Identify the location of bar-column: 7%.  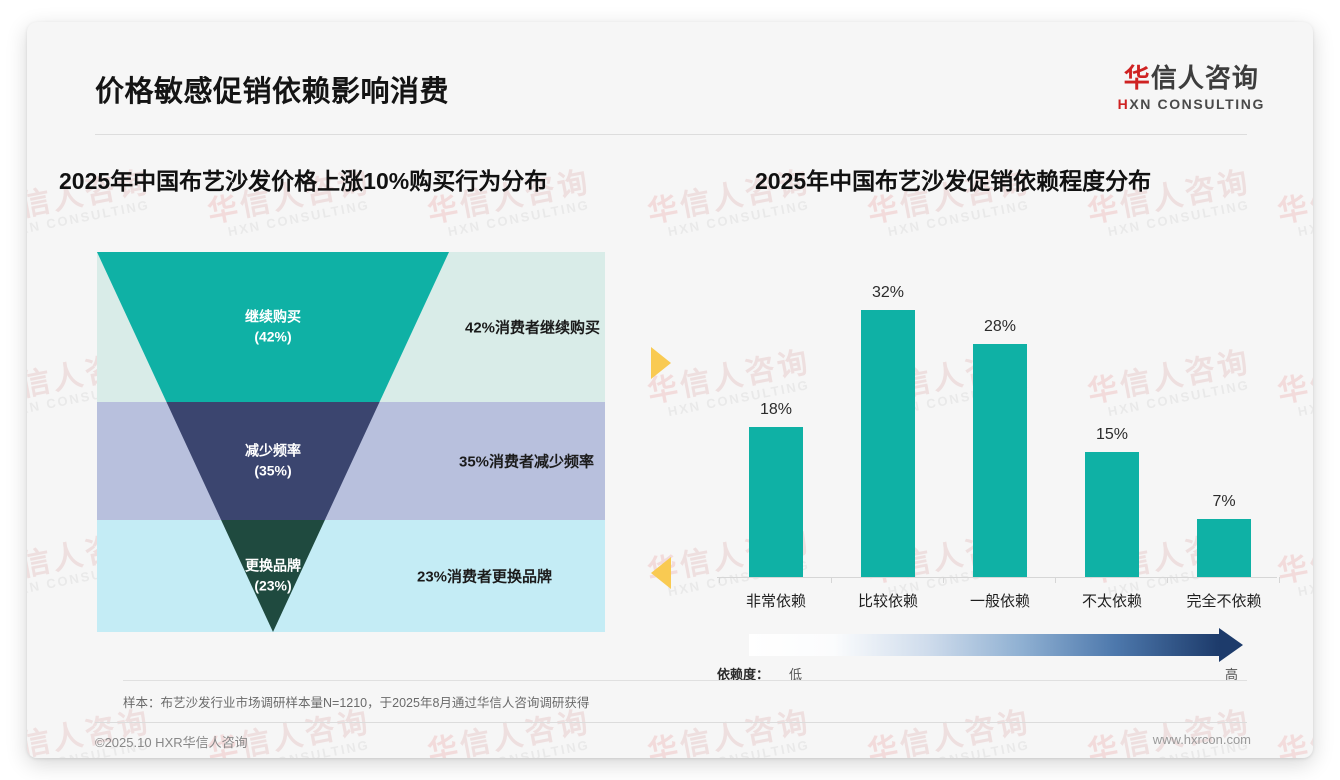
(1224, 427).